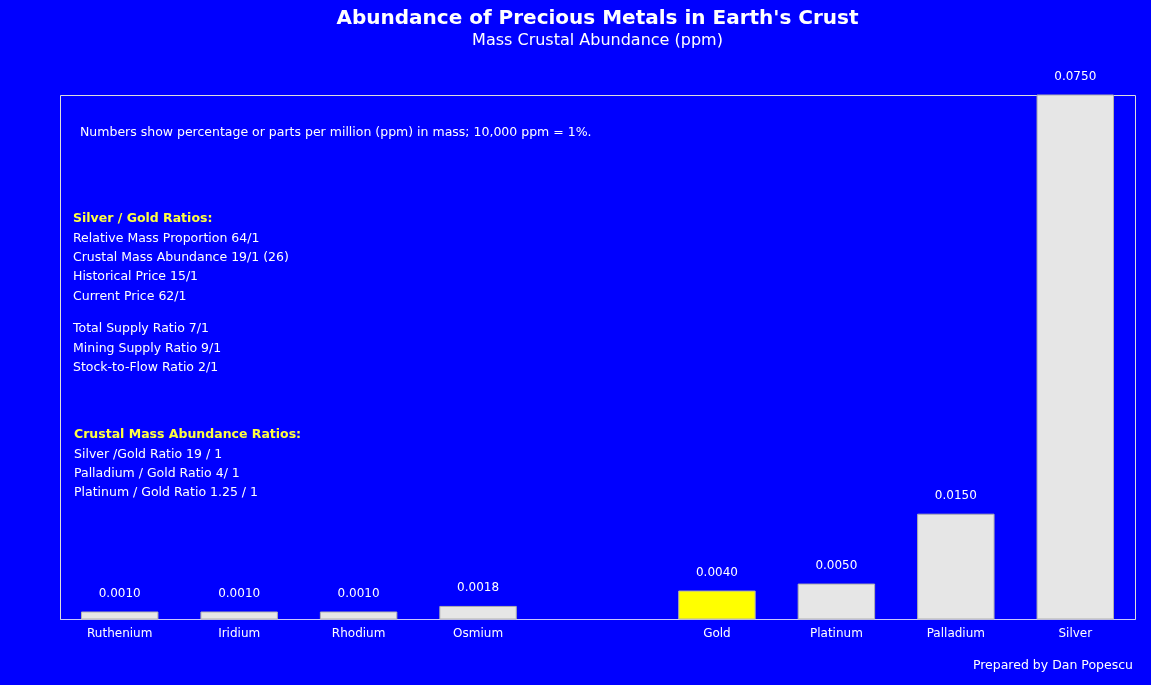 The width and height of the screenshot is (1151, 685). Describe the element at coordinates (188, 433) in the screenshot. I see `annotation: Crustal Mass Abundance Ratios:` at that location.